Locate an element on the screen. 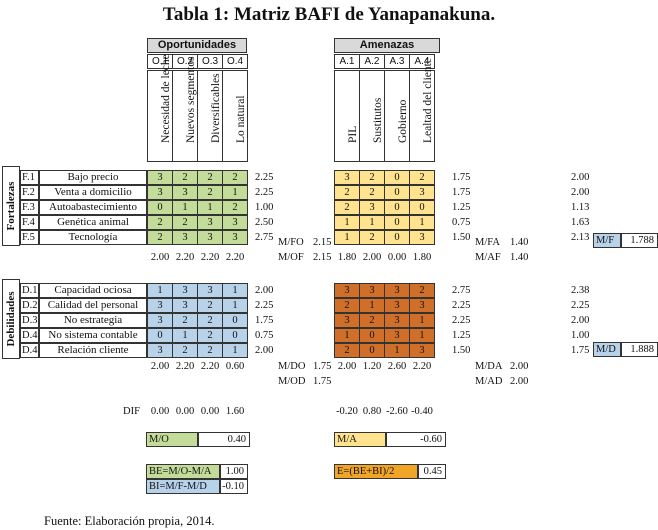  weaknesses-do-cell: 0 is located at coordinates (235, 335).